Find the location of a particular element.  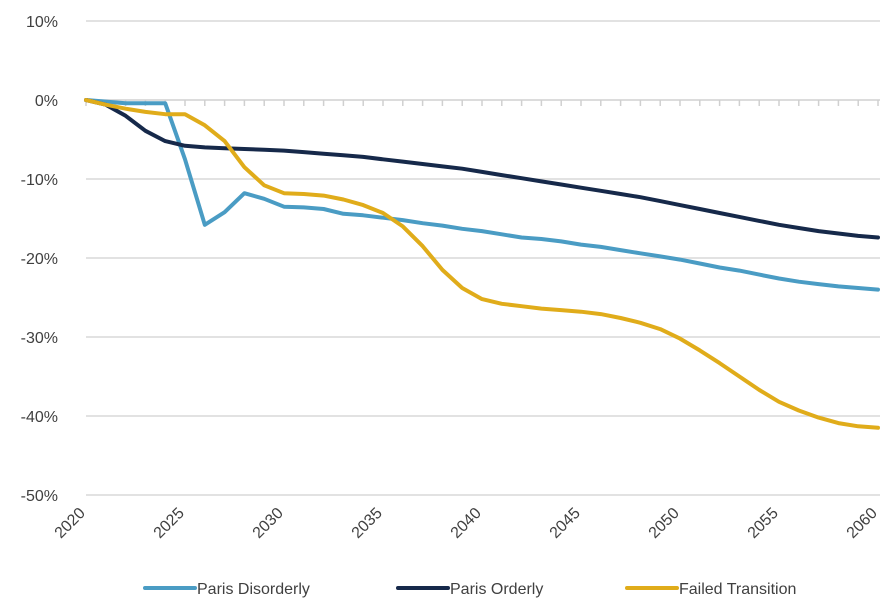

legend-label-failed-transition: Failed Transition is located at coordinates (737, 589).